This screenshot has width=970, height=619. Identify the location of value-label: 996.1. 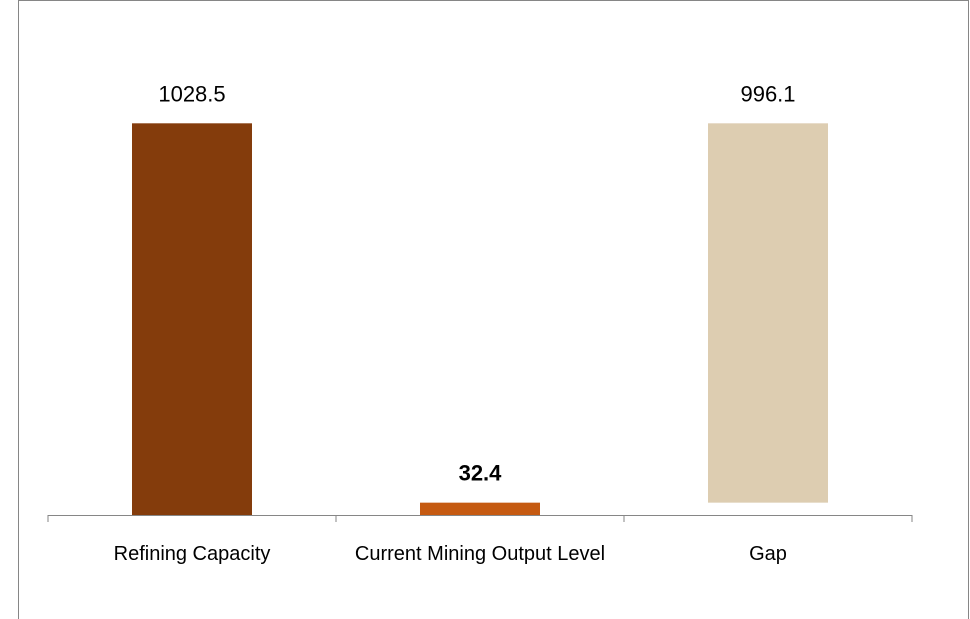
(767, 93).